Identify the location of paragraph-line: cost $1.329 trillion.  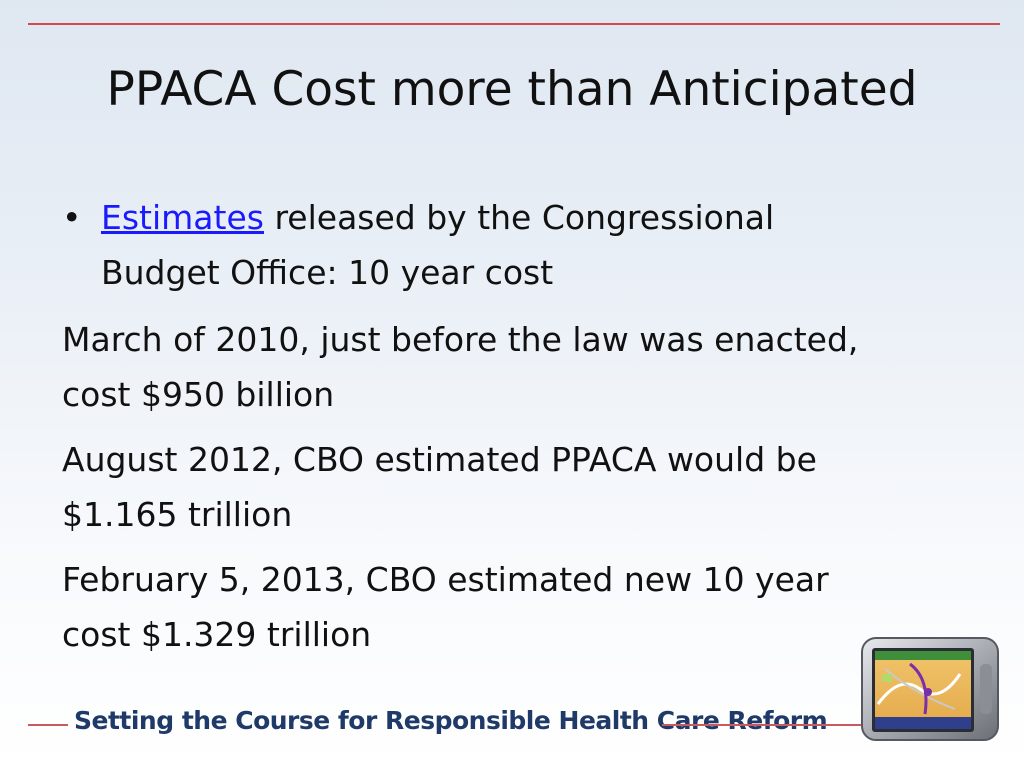
(217, 634).